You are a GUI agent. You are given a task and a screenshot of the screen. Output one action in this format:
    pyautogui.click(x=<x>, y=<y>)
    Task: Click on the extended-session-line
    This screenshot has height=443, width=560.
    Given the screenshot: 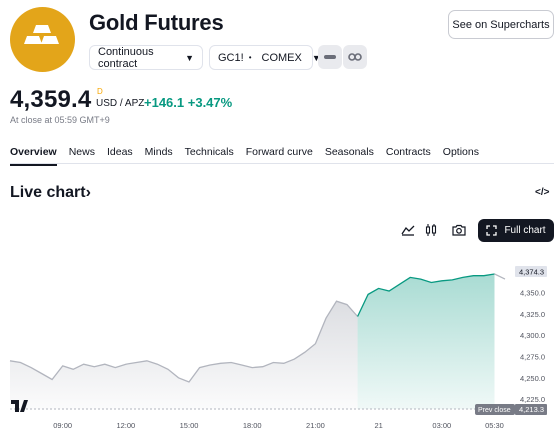 What is the action you would take?
    pyautogui.click(x=426, y=295)
    